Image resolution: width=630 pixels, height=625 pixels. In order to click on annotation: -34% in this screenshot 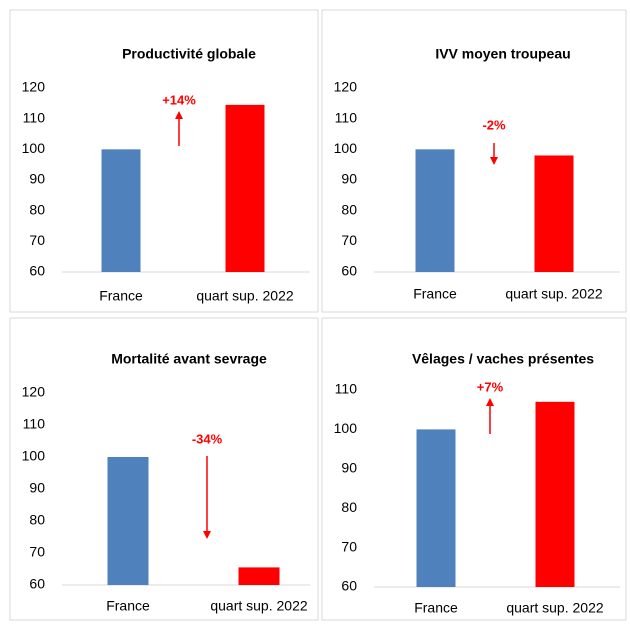, I will do `click(207, 438)`.